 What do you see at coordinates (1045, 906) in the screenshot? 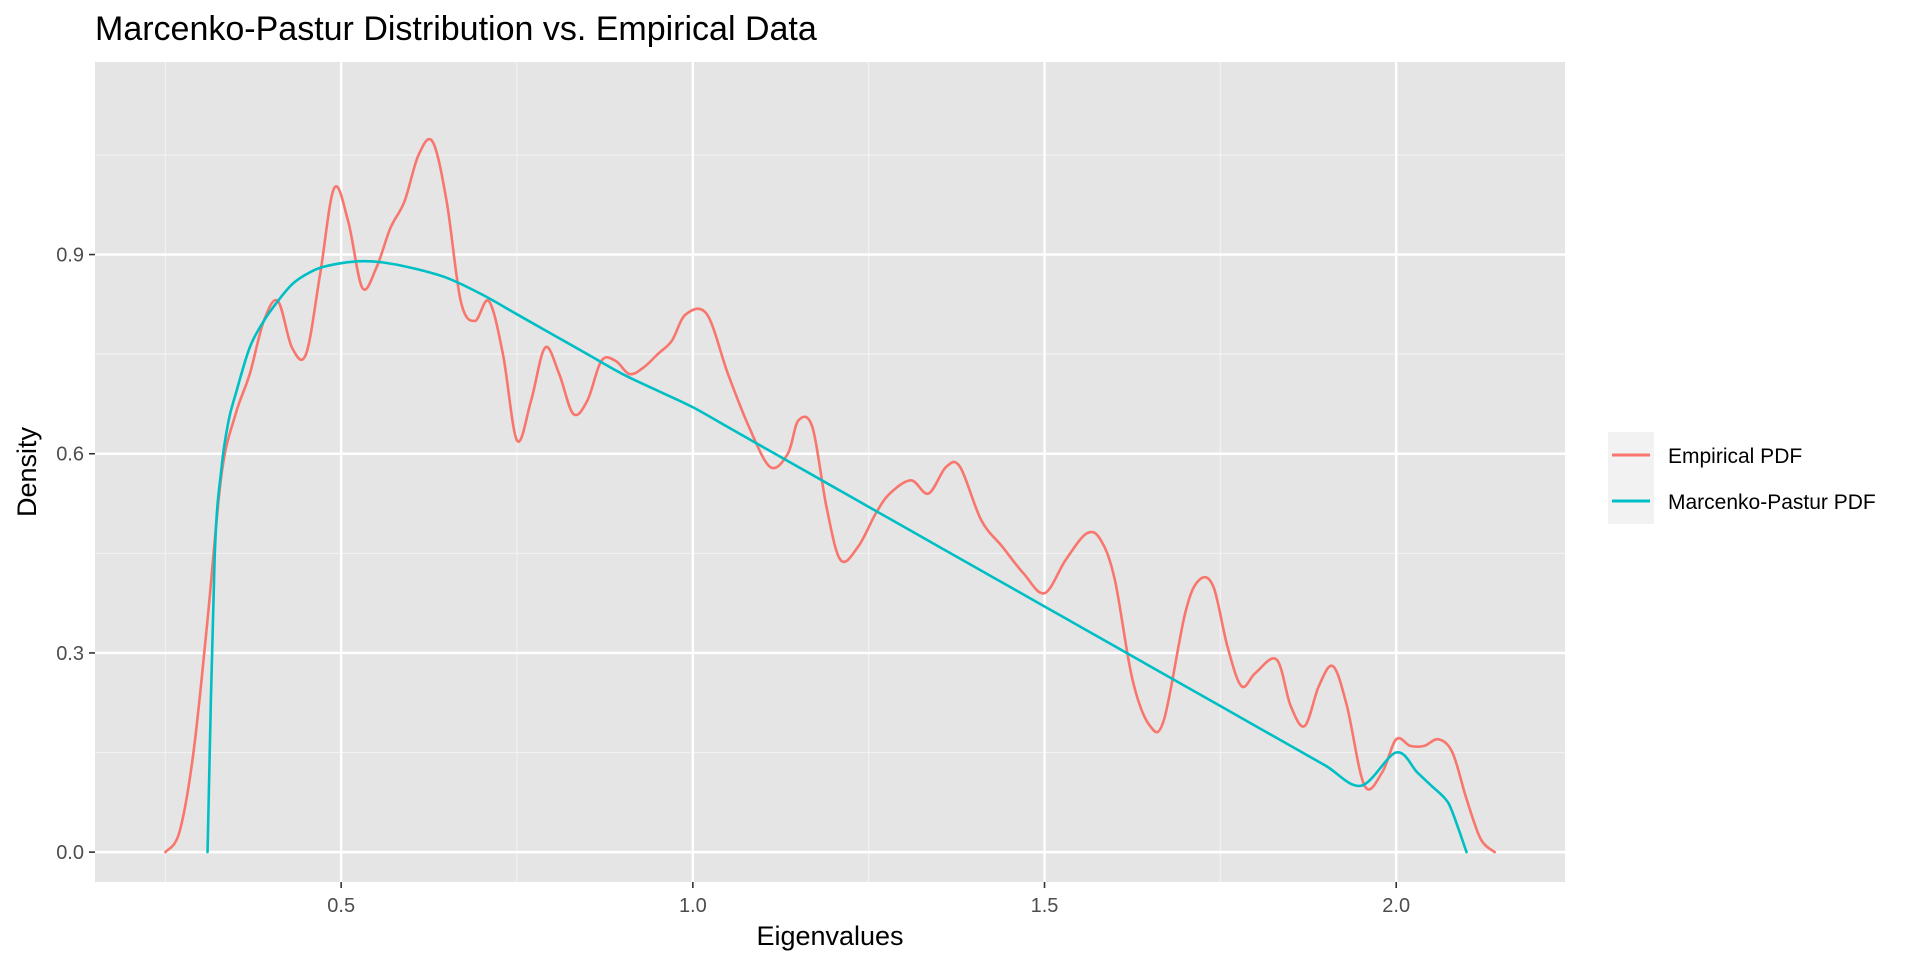
I see `x-tick-label-2: 1.5` at bounding box center [1045, 906].